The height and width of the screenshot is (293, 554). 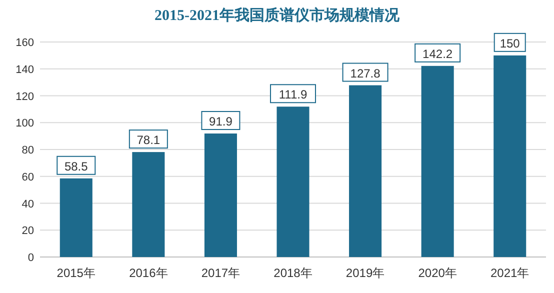 What do you see at coordinates (31, 258) in the screenshot?
I see `y-tick-label: 0` at bounding box center [31, 258].